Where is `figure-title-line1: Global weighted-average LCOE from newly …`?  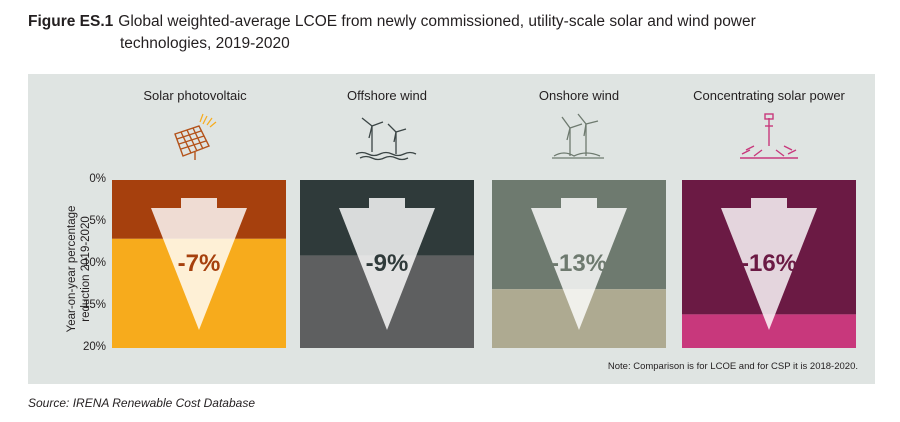 figure-title-line1: Global weighted-average LCOE from newly … is located at coordinates (437, 21).